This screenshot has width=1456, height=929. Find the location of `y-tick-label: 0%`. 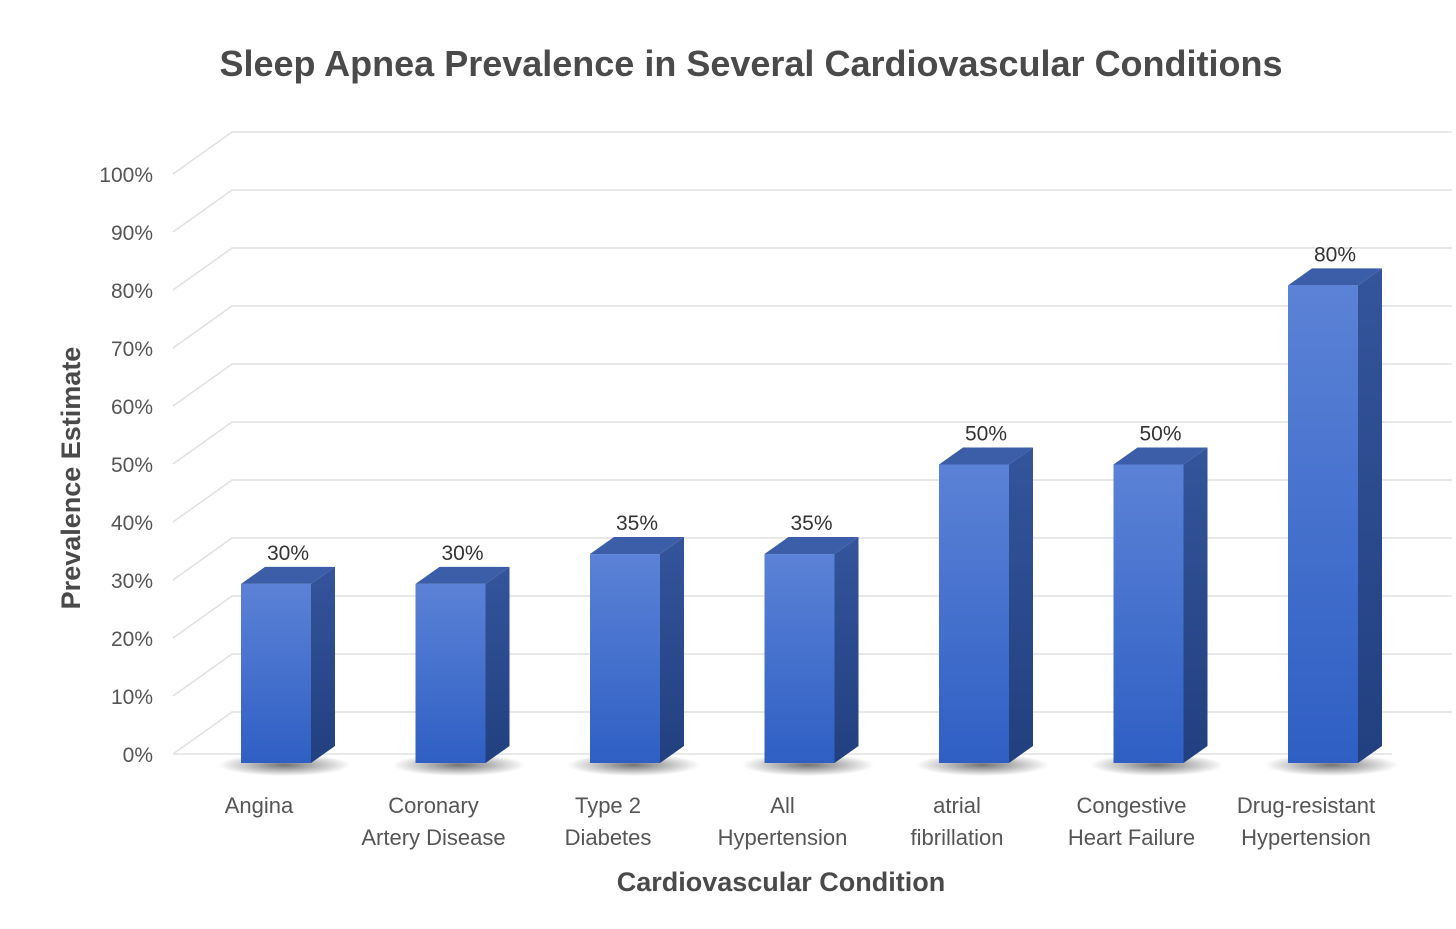

y-tick-label: 0% is located at coordinates (138, 755).